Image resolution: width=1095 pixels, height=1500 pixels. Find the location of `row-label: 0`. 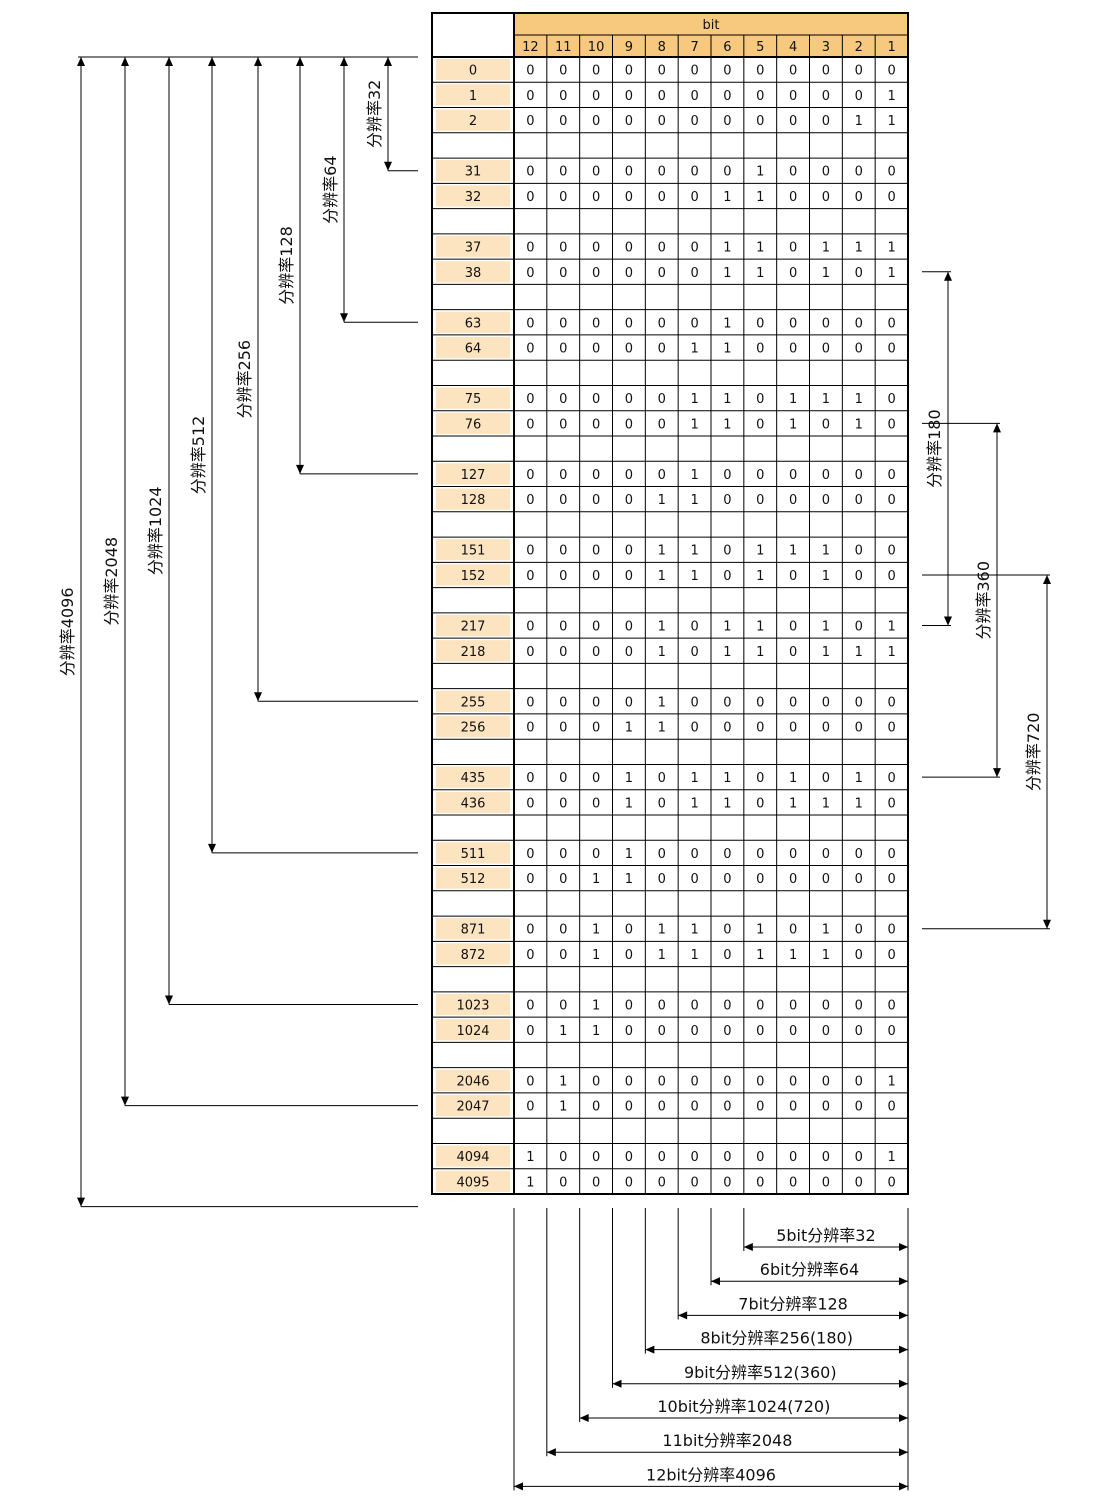

row-label: 0 is located at coordinates (473, 71).